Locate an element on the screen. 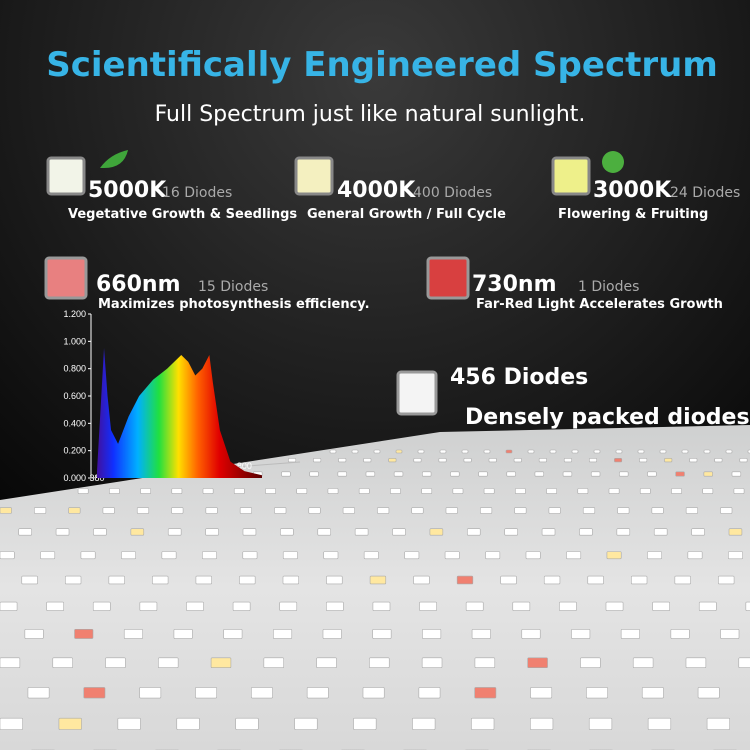 The width and height of the screenshot is (750, 750). feature-description: General Growth / Full Cycle is located at coordinates (406, 214).